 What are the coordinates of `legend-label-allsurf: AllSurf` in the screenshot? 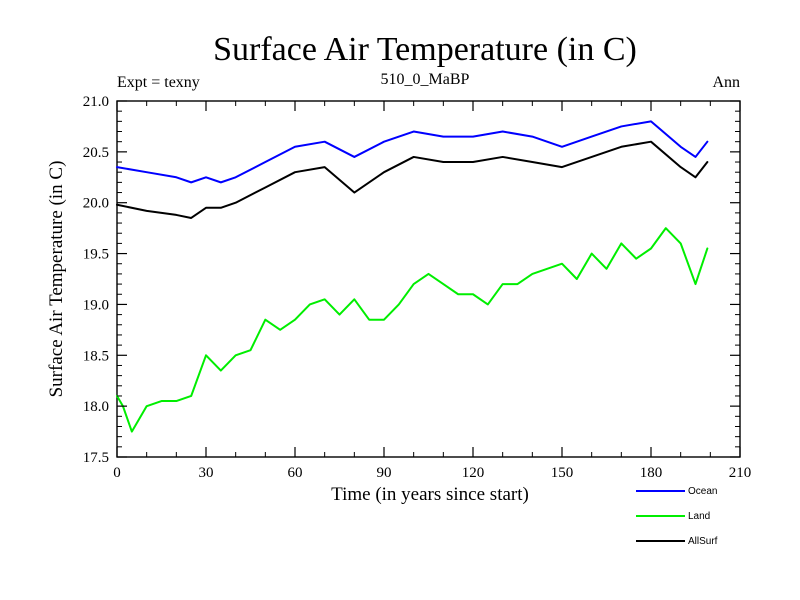 It's located at (703, 541).